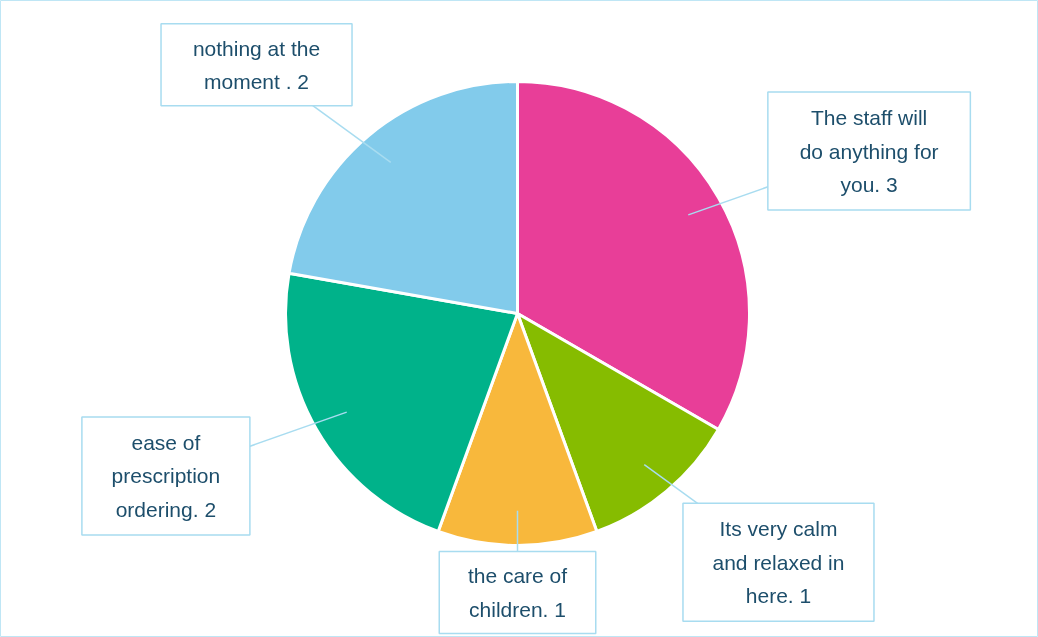  I want to click on slice-label: nothing at the moment . 2, so click(256, 64).